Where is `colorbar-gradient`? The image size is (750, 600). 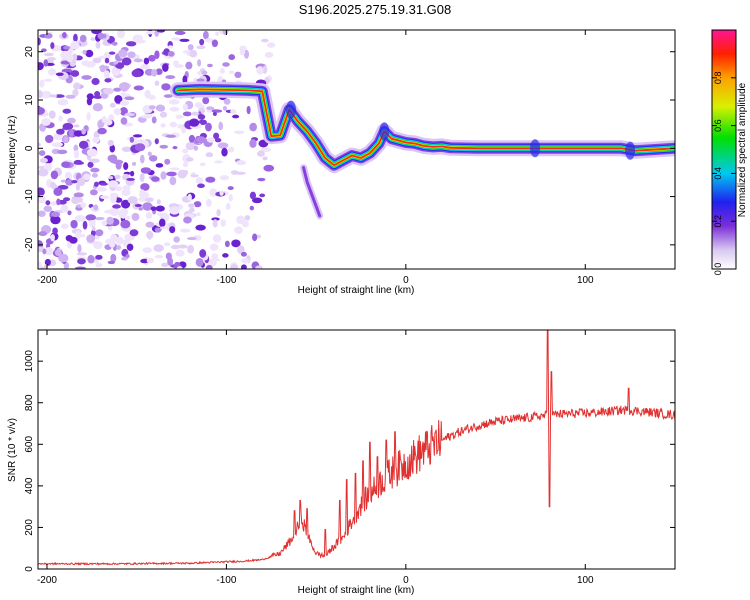
colorbar-gradient is located at coordinates (724, 149).